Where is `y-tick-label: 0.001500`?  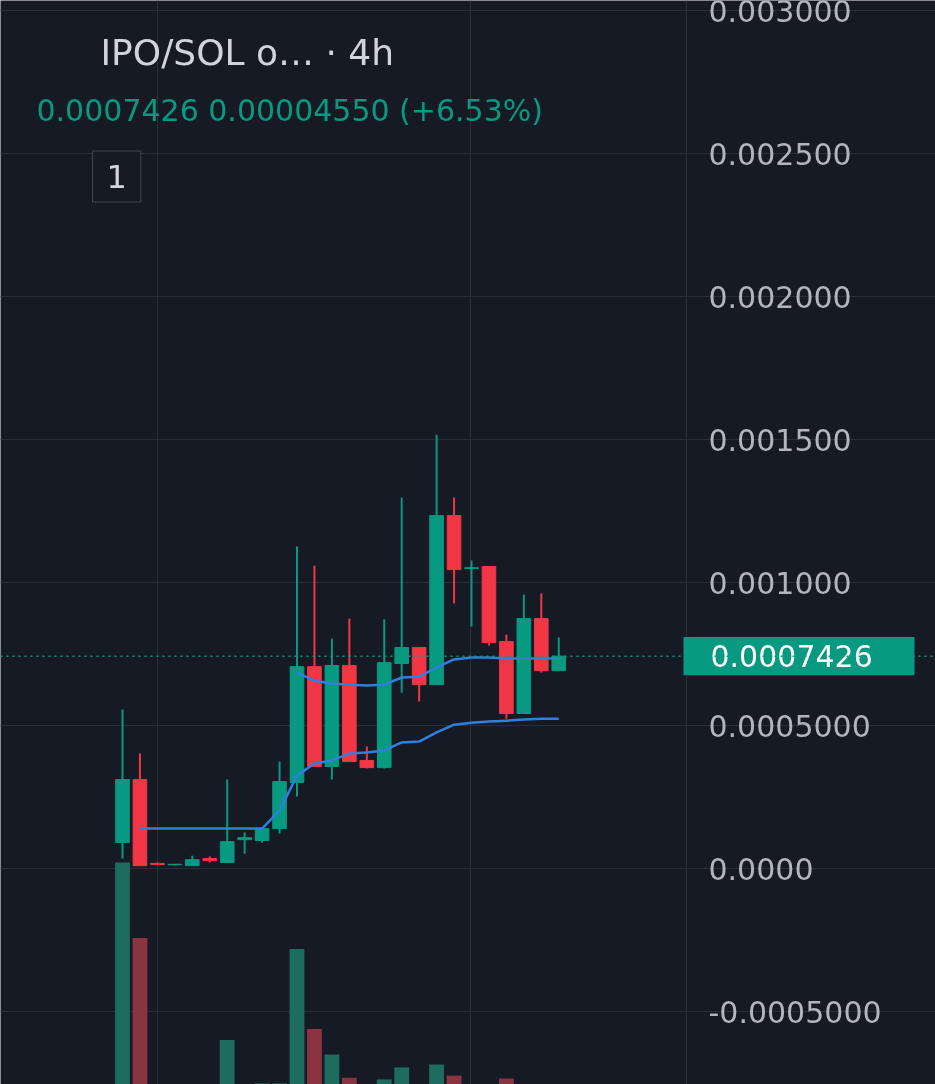 y-tick-label: 0.001500 is located at coordinates (780, 440).